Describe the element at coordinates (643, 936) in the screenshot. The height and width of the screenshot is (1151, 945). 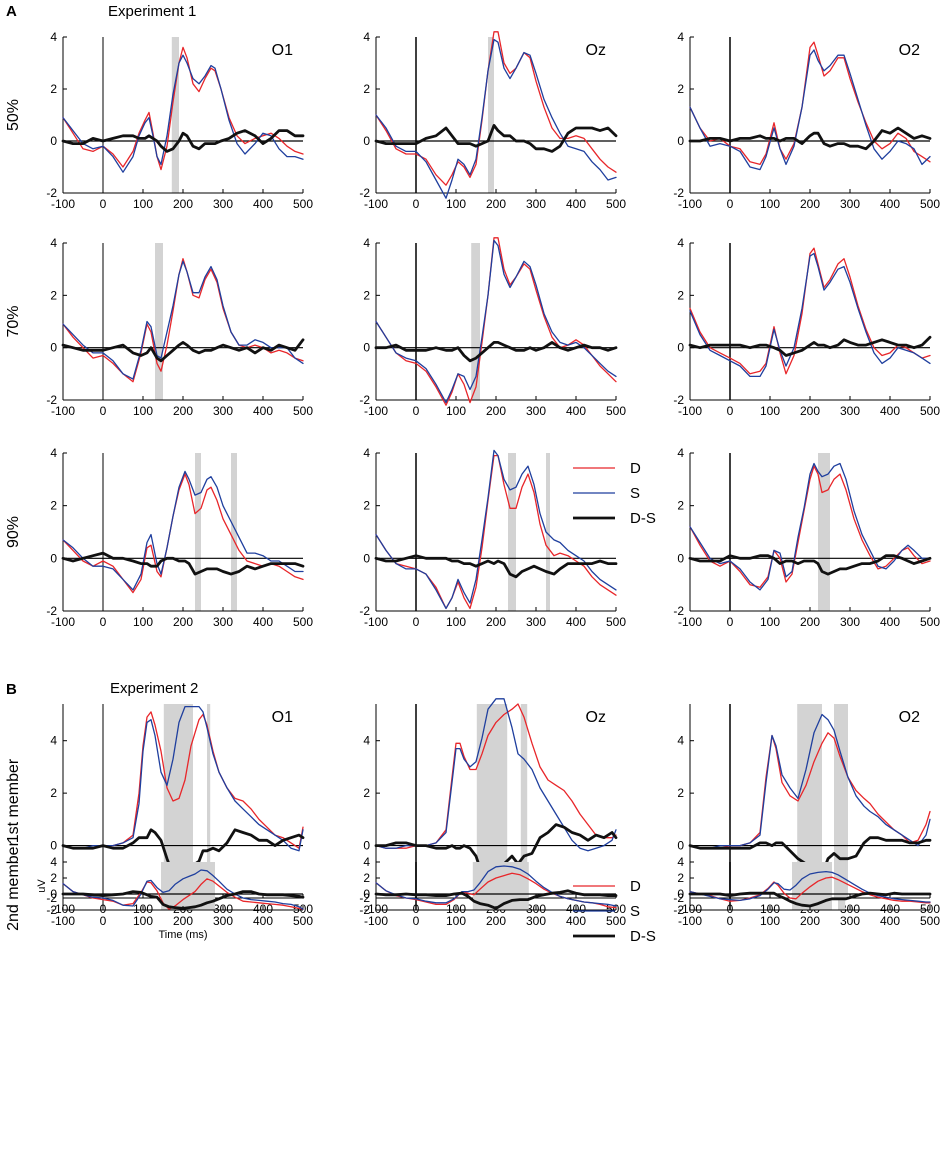
I see `legend-label: D-S` at that location.